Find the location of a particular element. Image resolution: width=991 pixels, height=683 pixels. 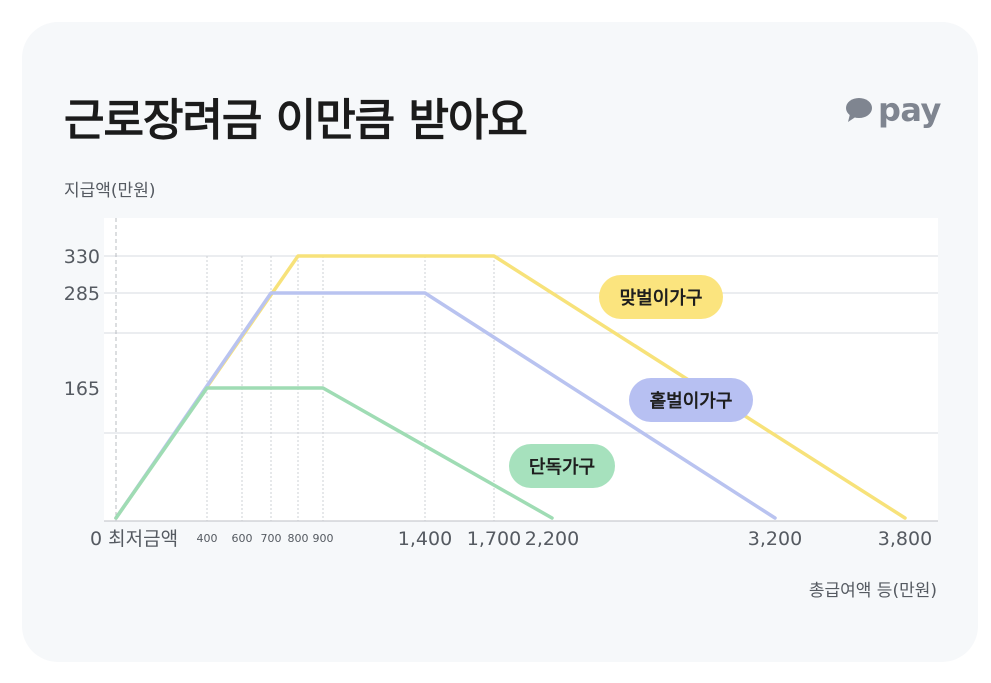

x-tick-label: 600 is located at coordinates (242, 538).